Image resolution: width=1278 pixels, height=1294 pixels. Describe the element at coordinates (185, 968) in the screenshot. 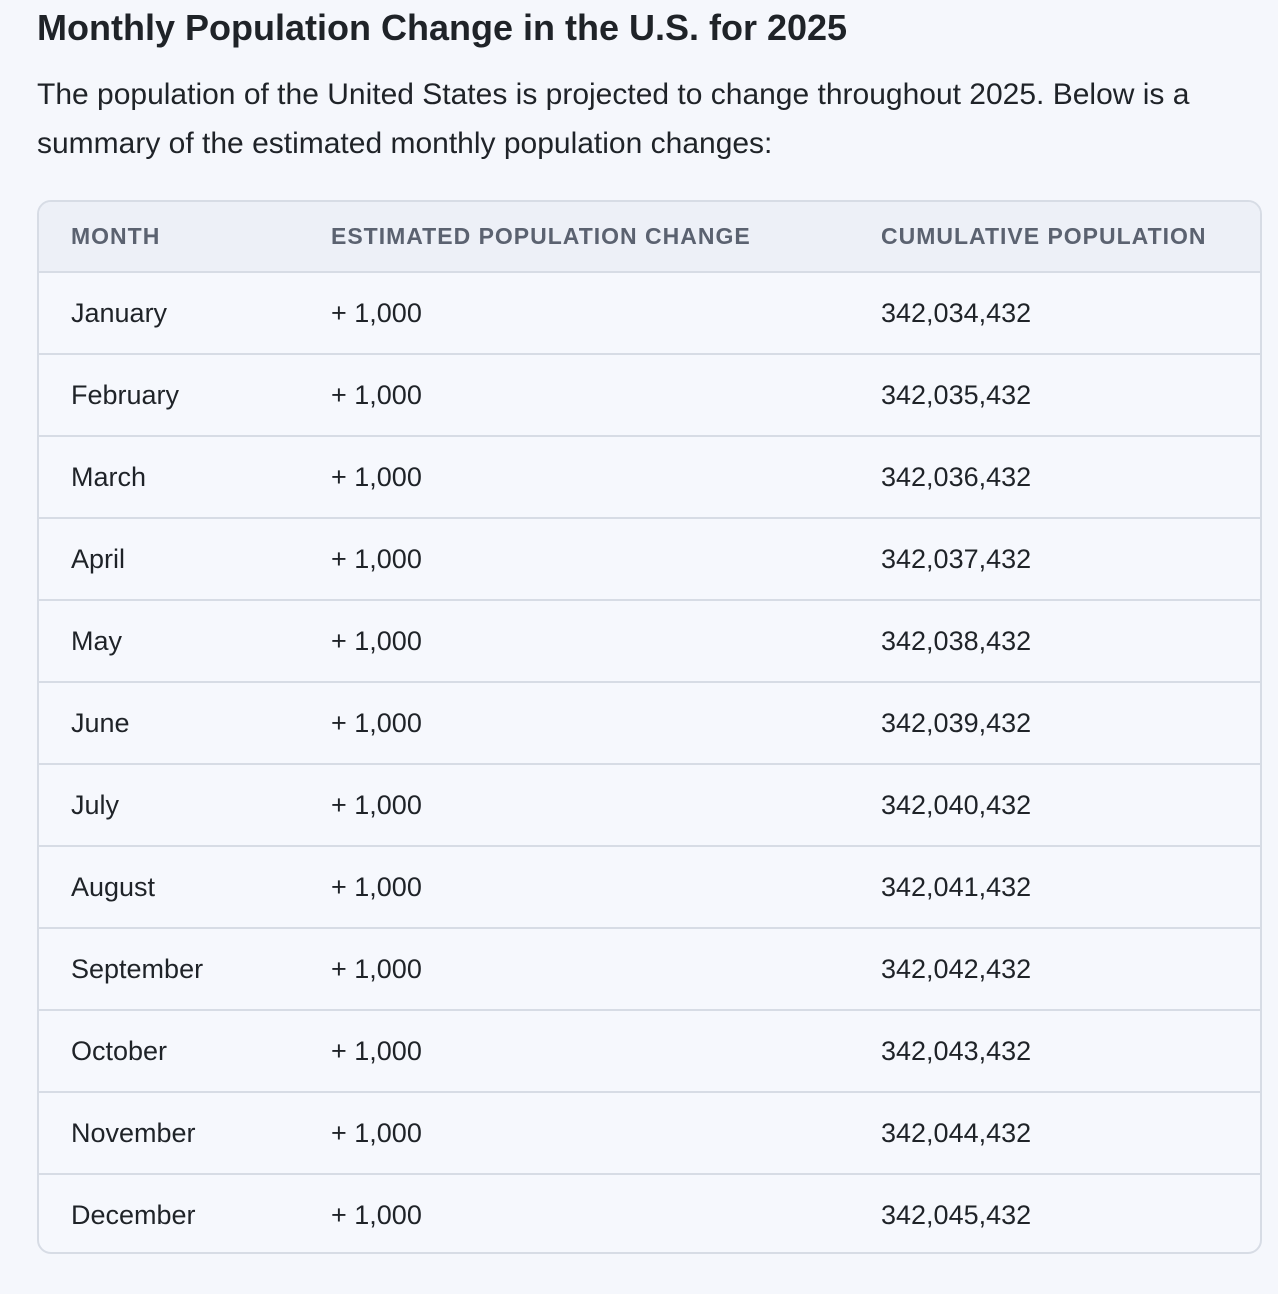

I see `cell-month: September` at that location.